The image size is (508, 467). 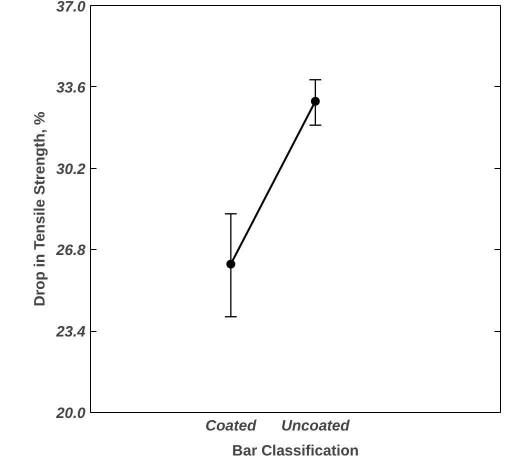 What do you see at coordinates (231, 426) in the screenshot?
I see `x-tick-label: Coated` at bounding box center [231, 426].